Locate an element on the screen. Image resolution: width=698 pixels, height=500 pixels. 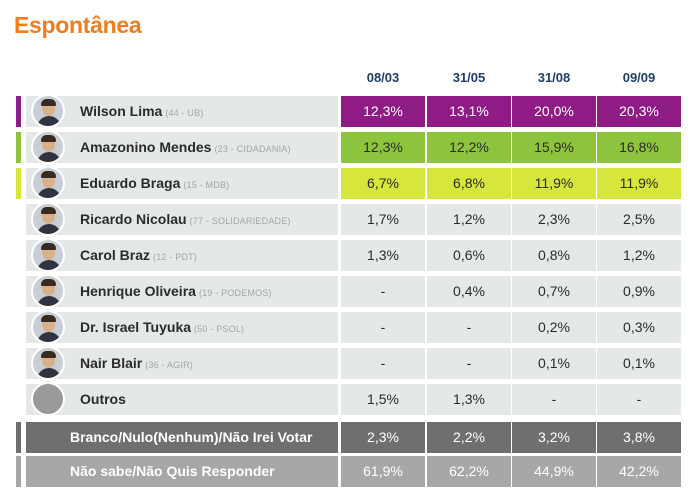
candidate-name: Carol Braz (12 - PDT) is located at coordinates (138, 255).